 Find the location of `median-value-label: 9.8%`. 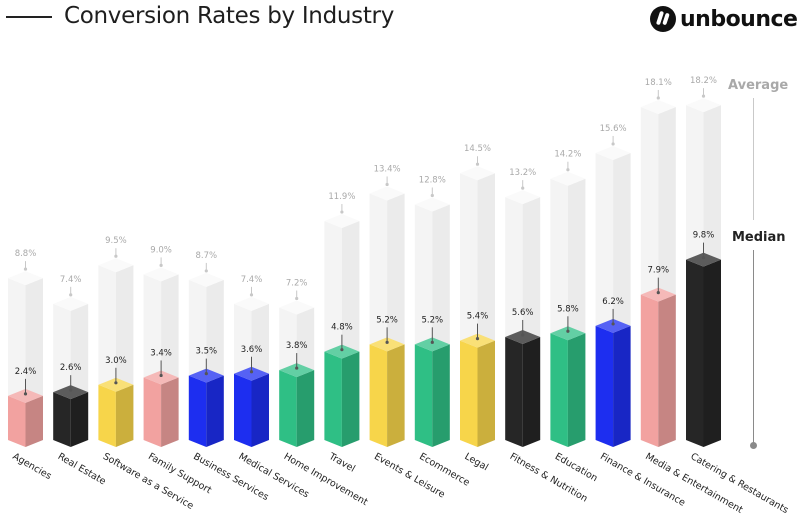

median-value-label: 9.8% is located at coordinates (704, 236).